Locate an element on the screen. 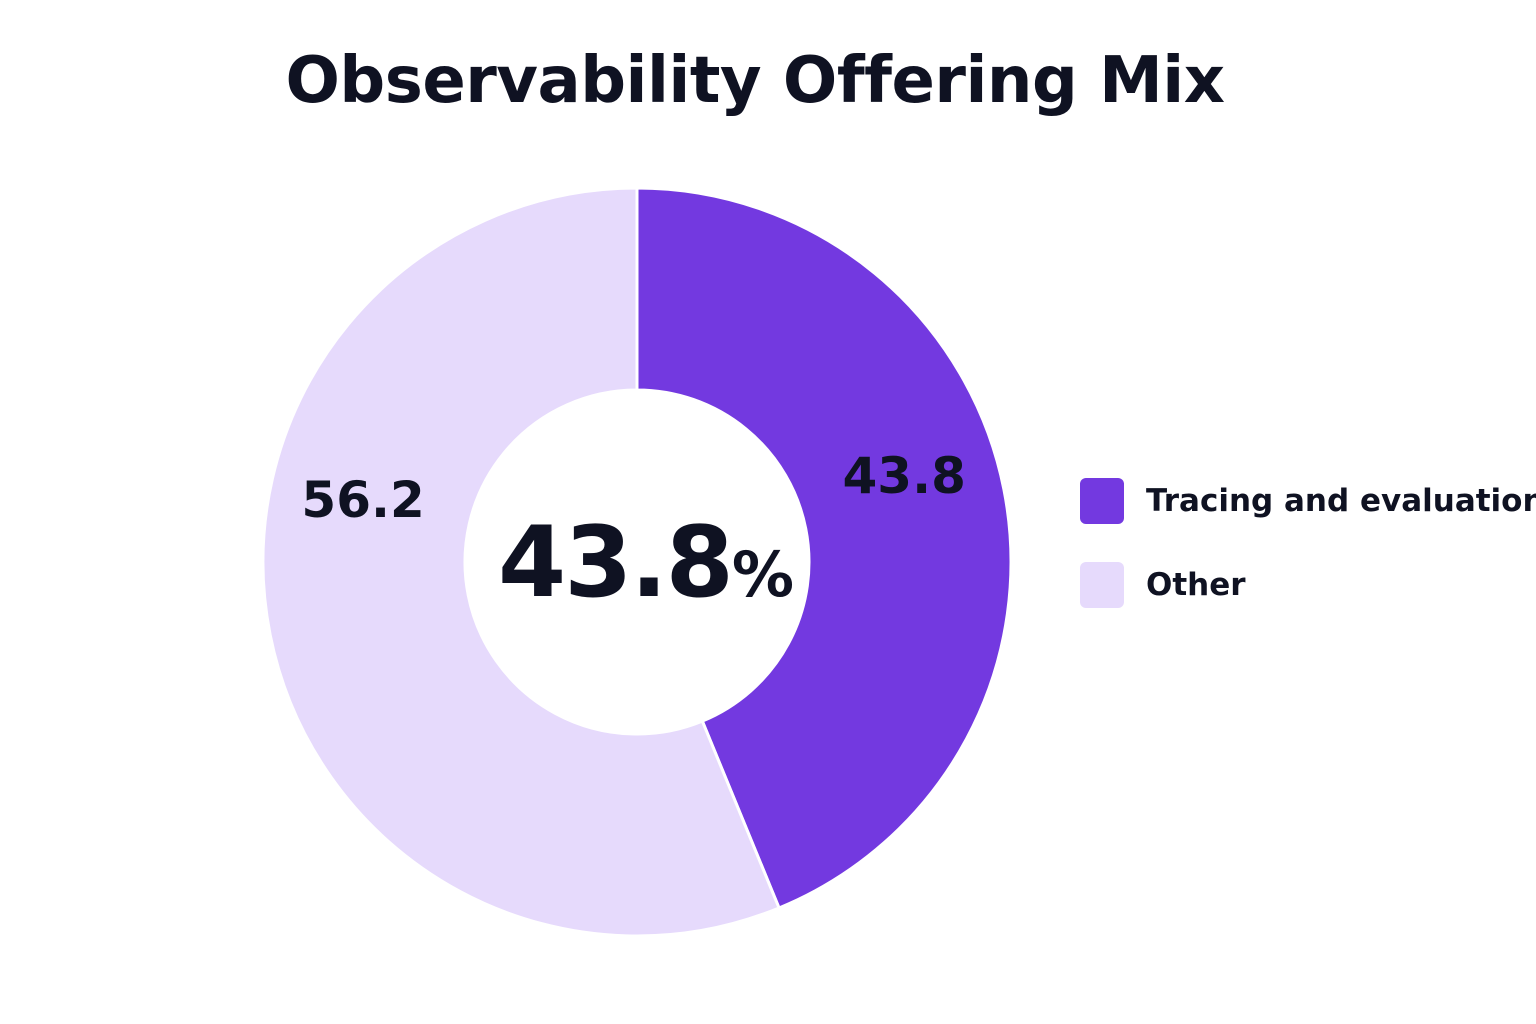 The height and width of the screenshot is (1024, 1536). legend-item-other: Other is located at coordinates (1308, 585).